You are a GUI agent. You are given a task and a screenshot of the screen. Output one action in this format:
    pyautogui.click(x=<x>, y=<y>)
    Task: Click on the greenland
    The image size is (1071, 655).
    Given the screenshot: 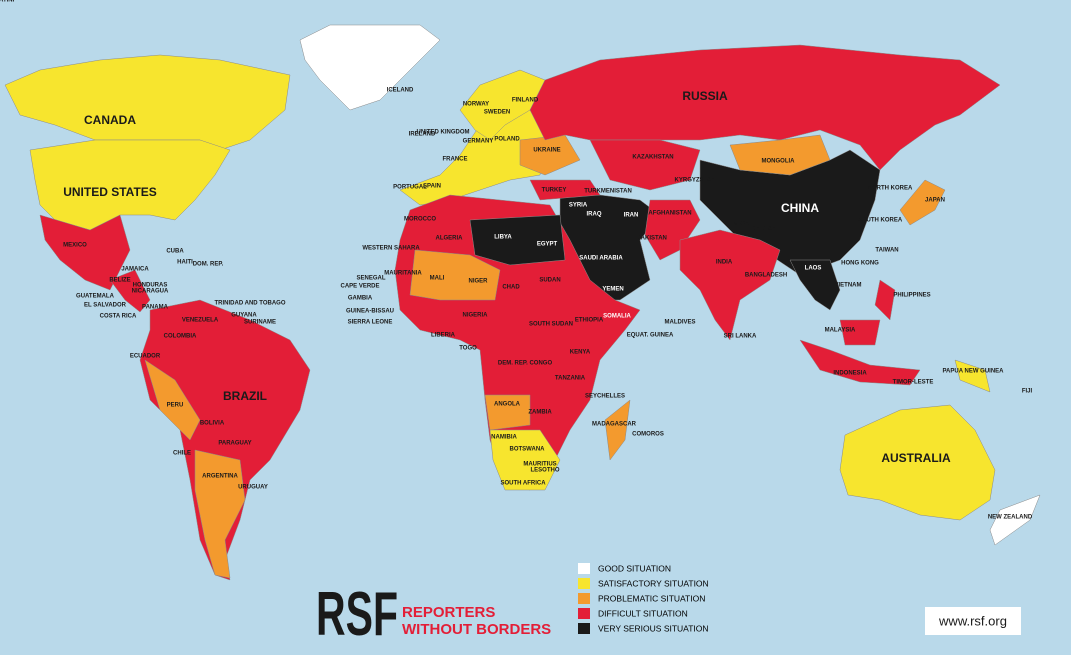 What is the action you would take?
    pyautogui.click(x=370, y=67)
    